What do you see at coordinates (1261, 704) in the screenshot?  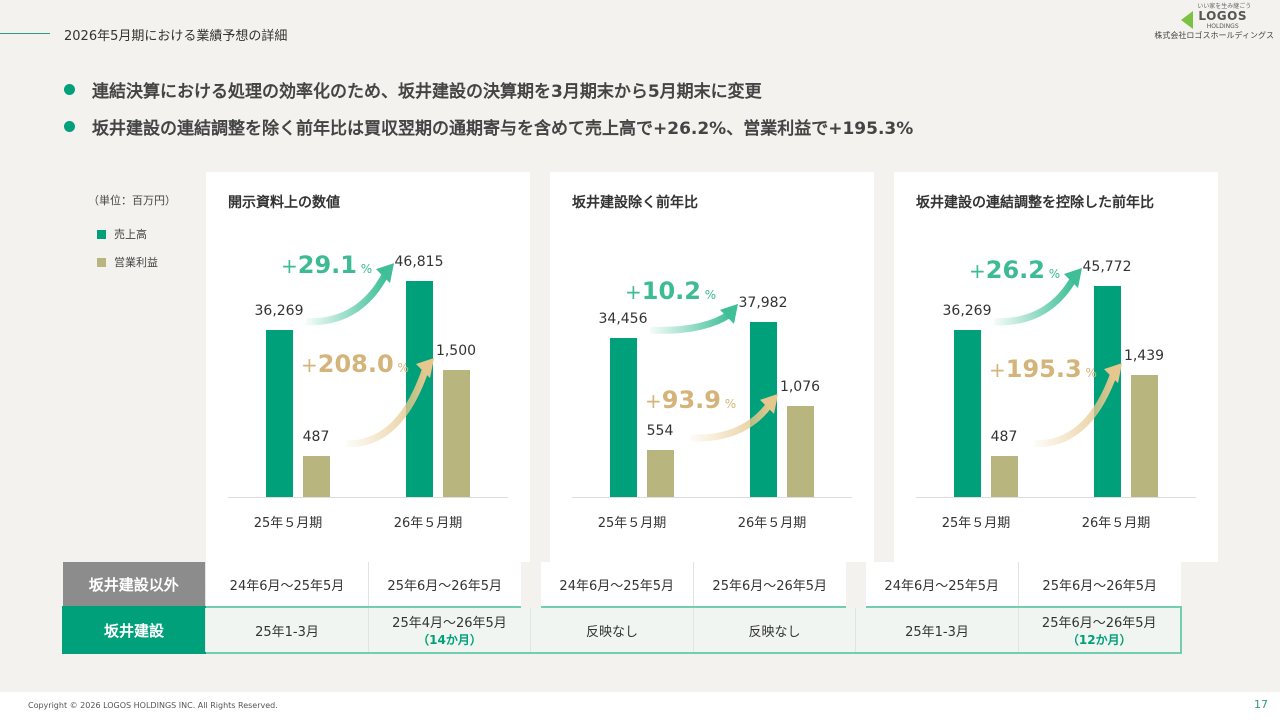 I see `page-number: 17` at bounding box center [1261, 704].